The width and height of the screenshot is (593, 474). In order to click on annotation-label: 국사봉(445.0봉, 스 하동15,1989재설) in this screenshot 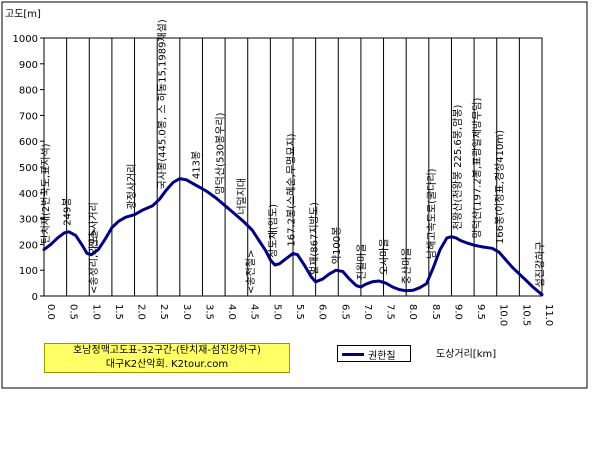, I will do `click(162, 104)`.